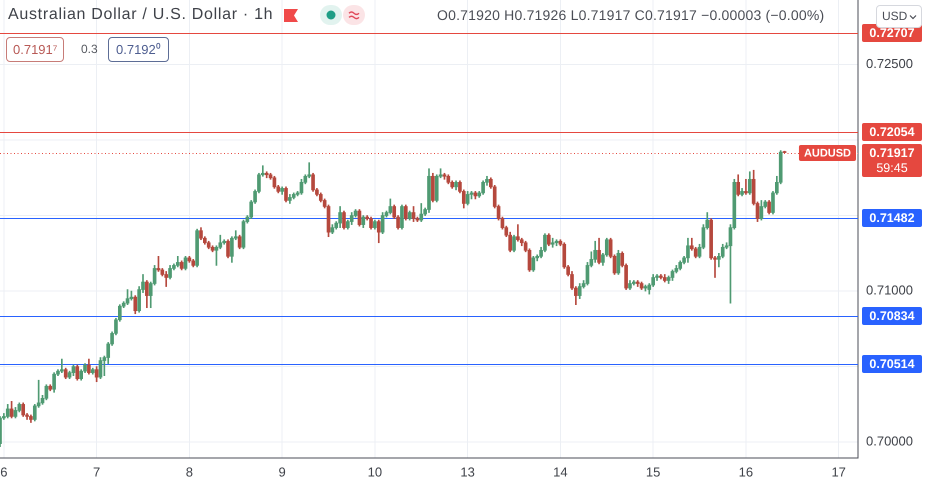  What do you see at coordinates (892, 363) in the screenshot?
I see `ref-line-label: 0.70514` at bounding box center [892, 363].